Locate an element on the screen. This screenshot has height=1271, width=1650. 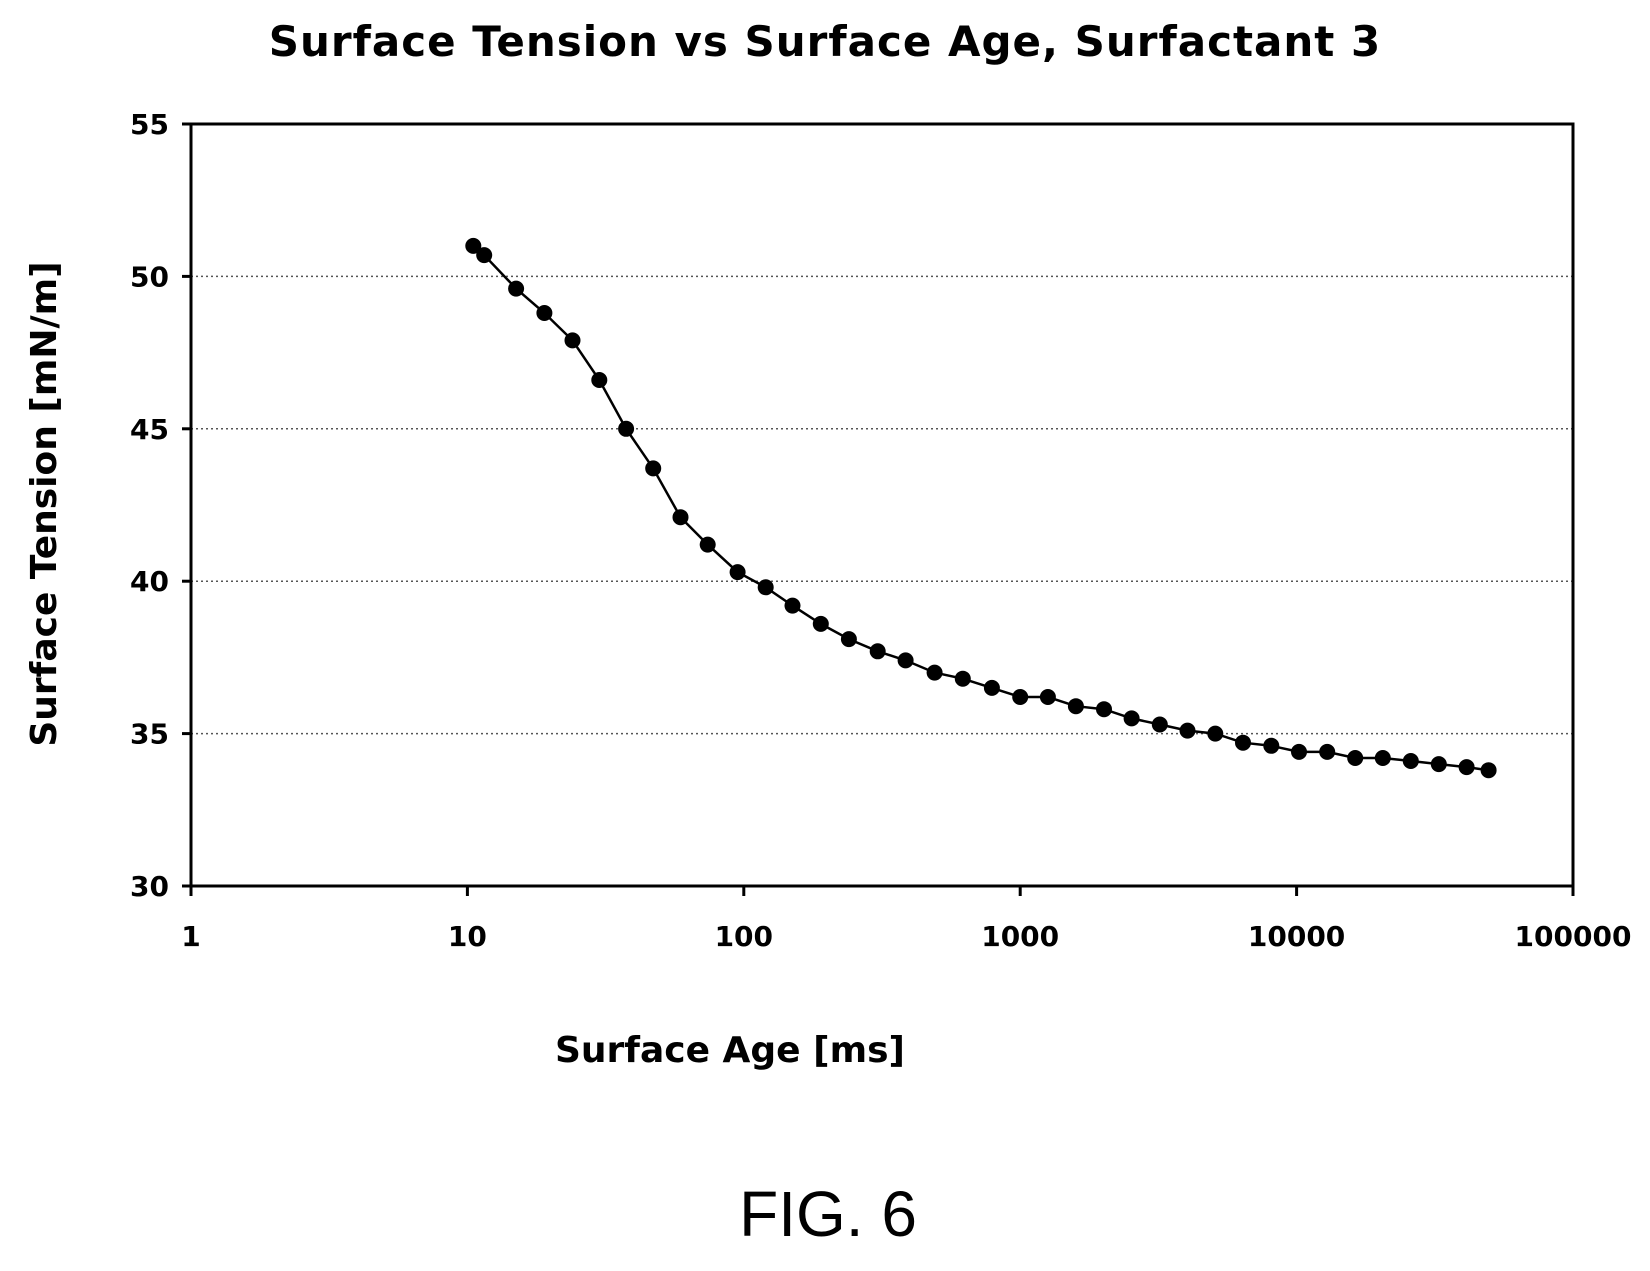
y-tick-label: 30 is located at coordinates (149, 886).